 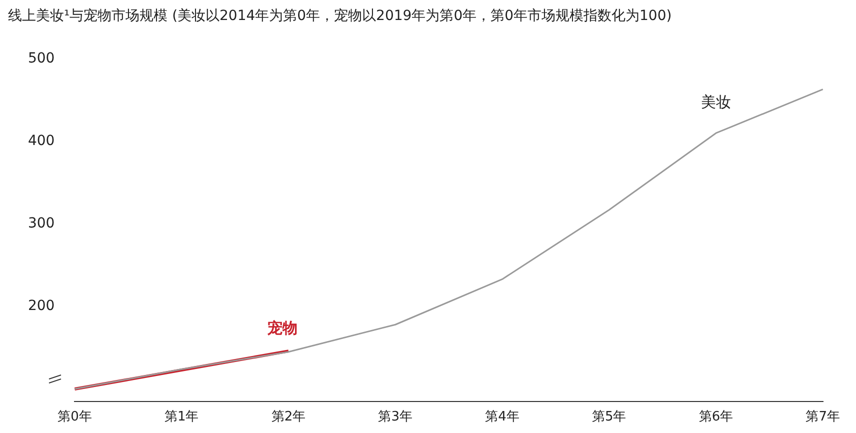 I want to click on y-tick-label: 400, so click(x=41, y=140).